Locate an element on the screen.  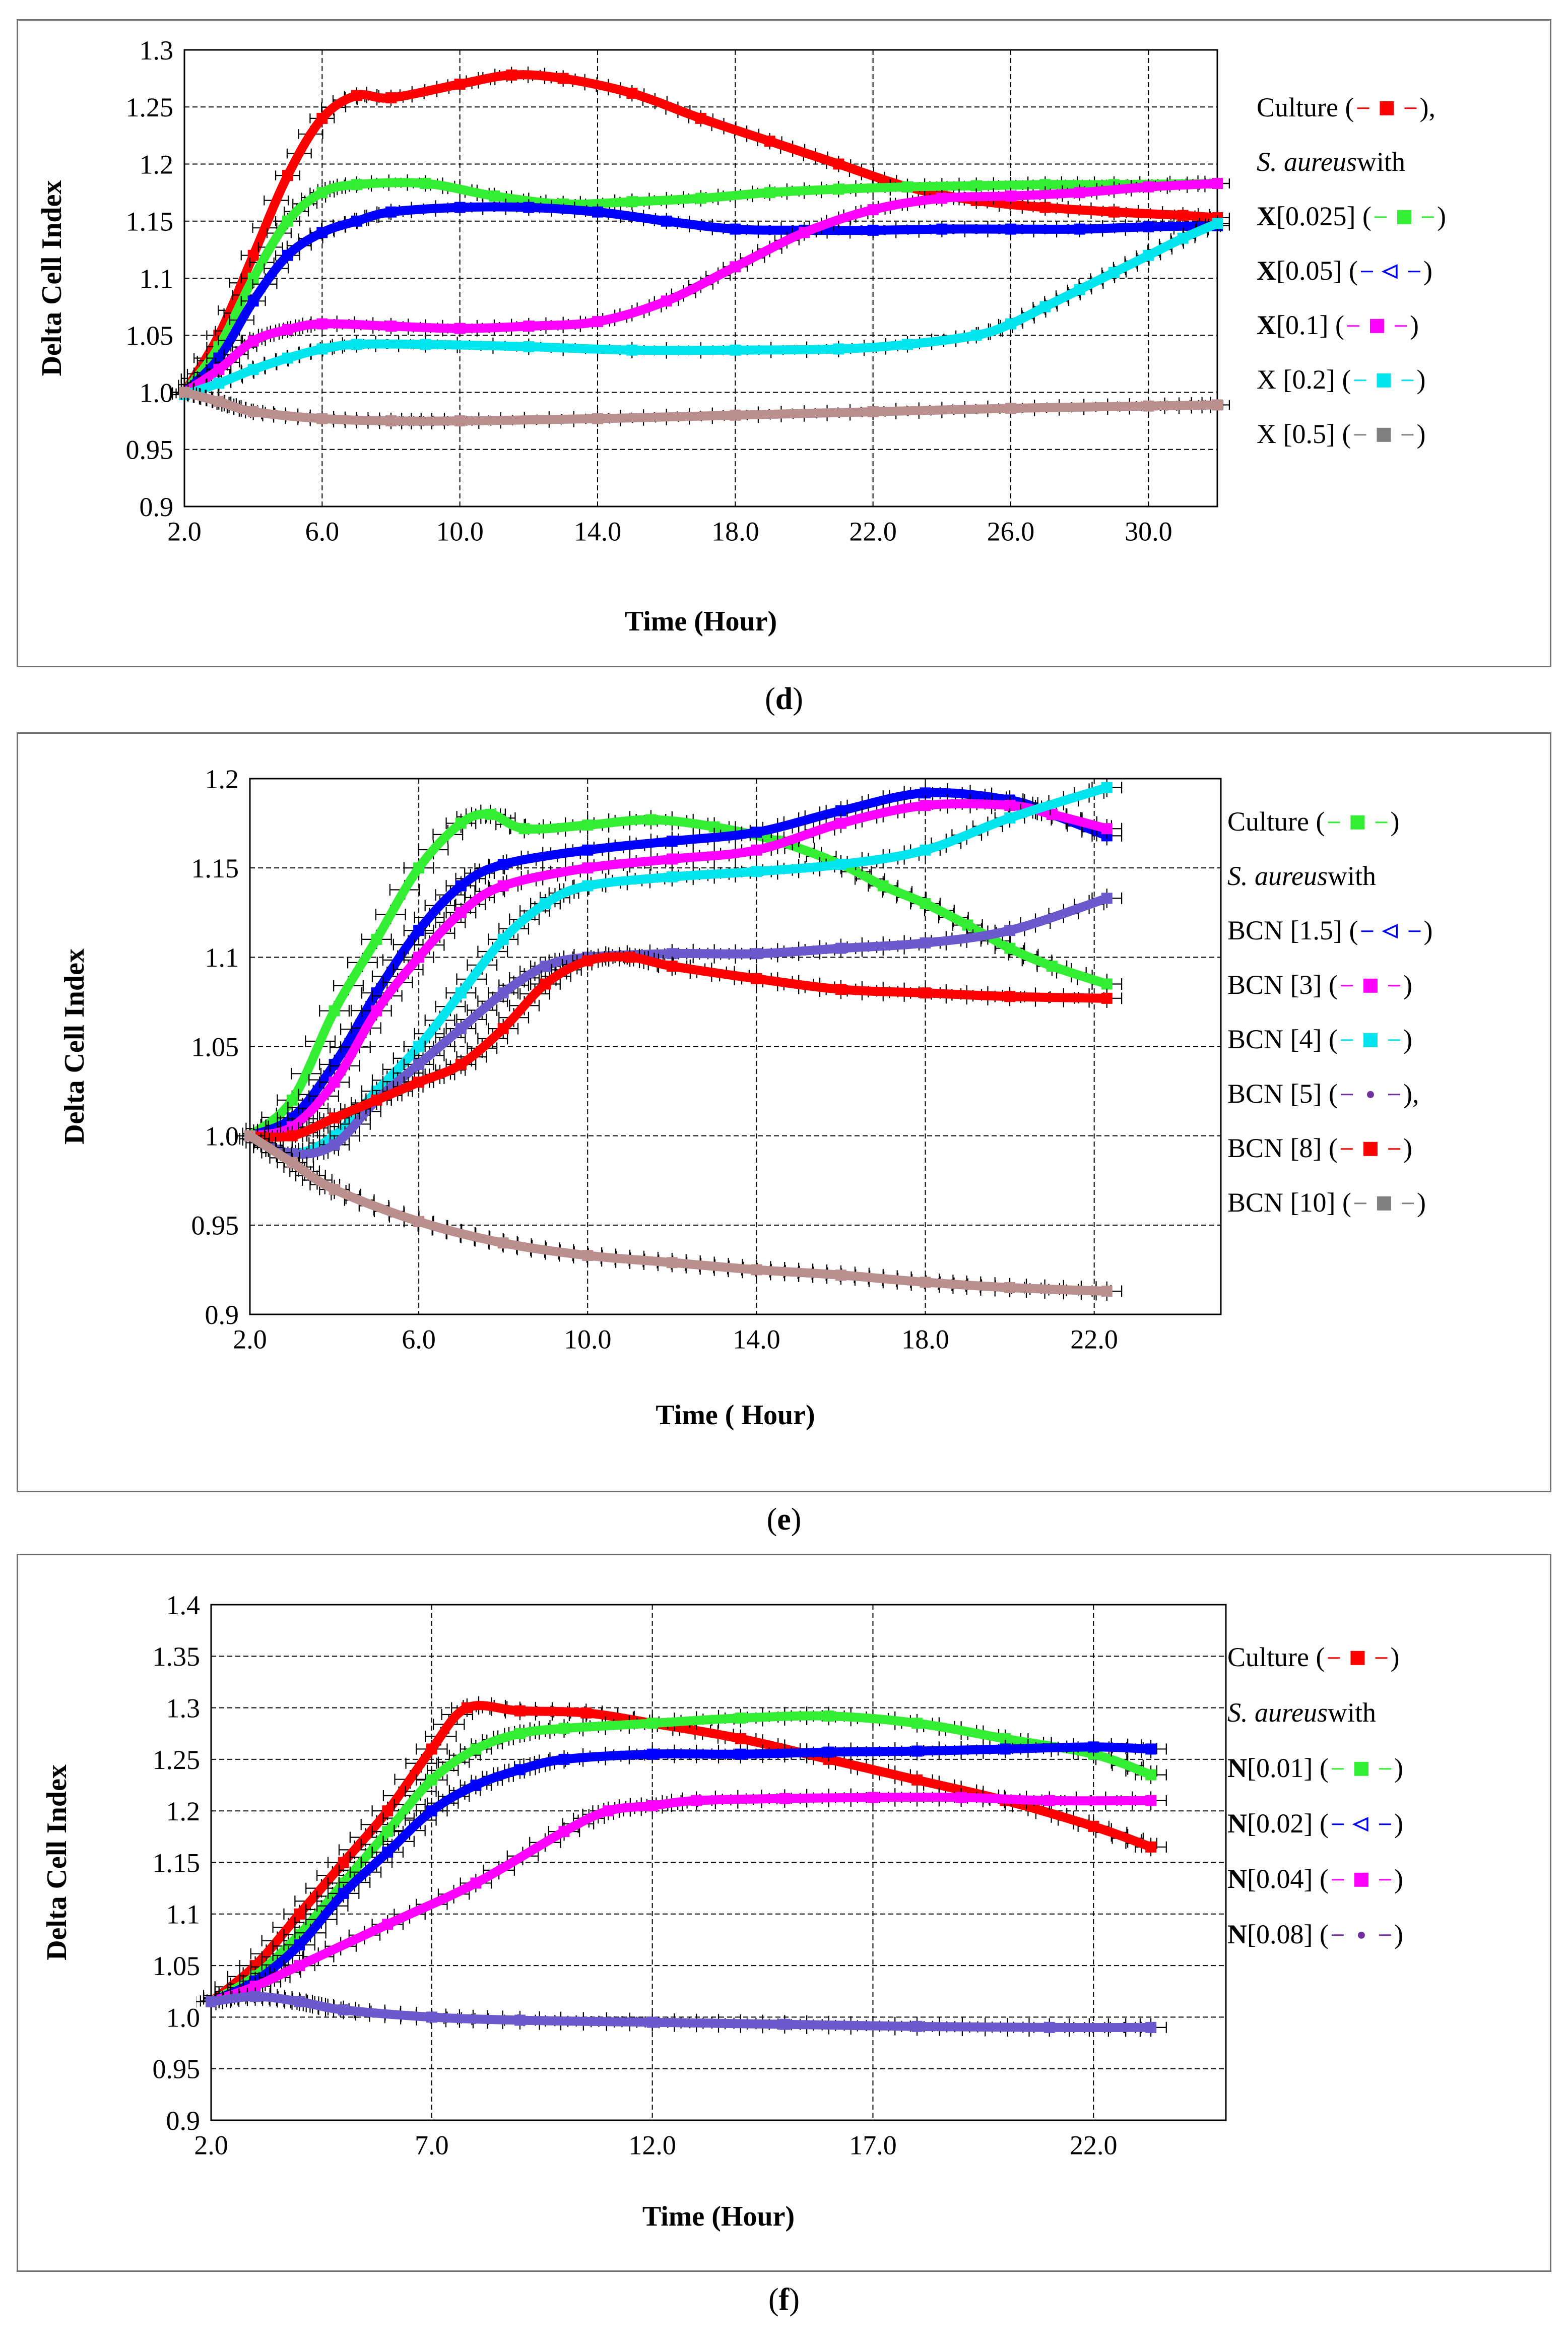
x-tick-label: 2.0 is located at coordinates (211, 2146).